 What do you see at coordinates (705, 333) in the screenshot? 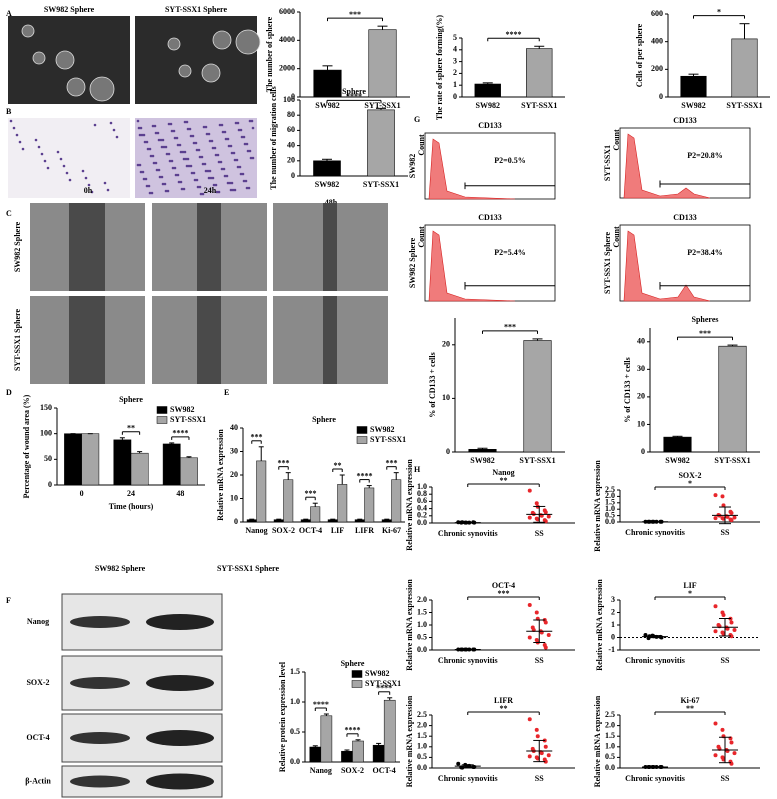
I see `significance-label: ***` at bounding box center [705, 333].